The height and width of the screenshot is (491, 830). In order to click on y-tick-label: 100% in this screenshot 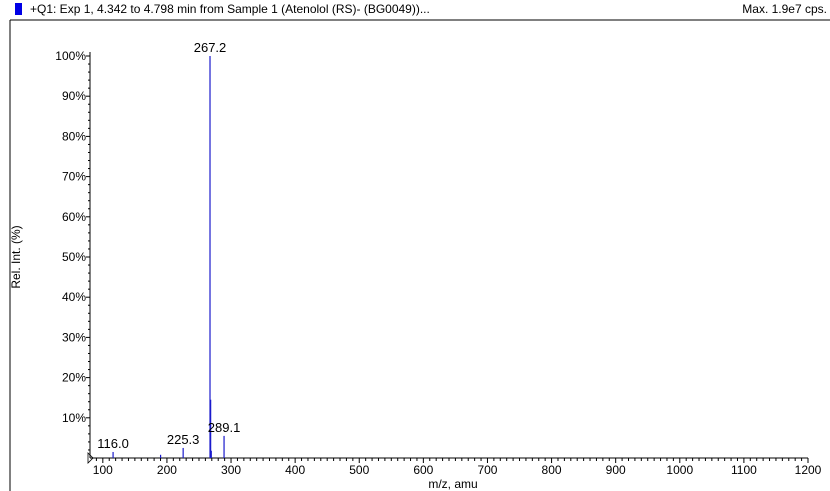, I will do `click(70, 56)`.